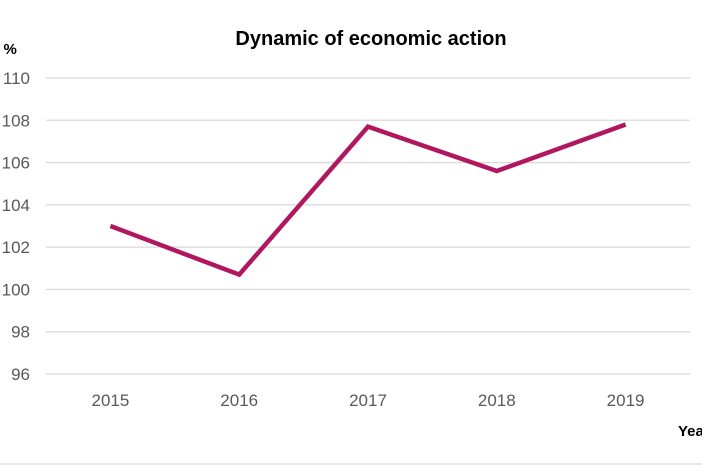 Image resolution: width=702 pixels, height=468 pixels. I want to click on y-tick-label: 98, so click(20, 332).